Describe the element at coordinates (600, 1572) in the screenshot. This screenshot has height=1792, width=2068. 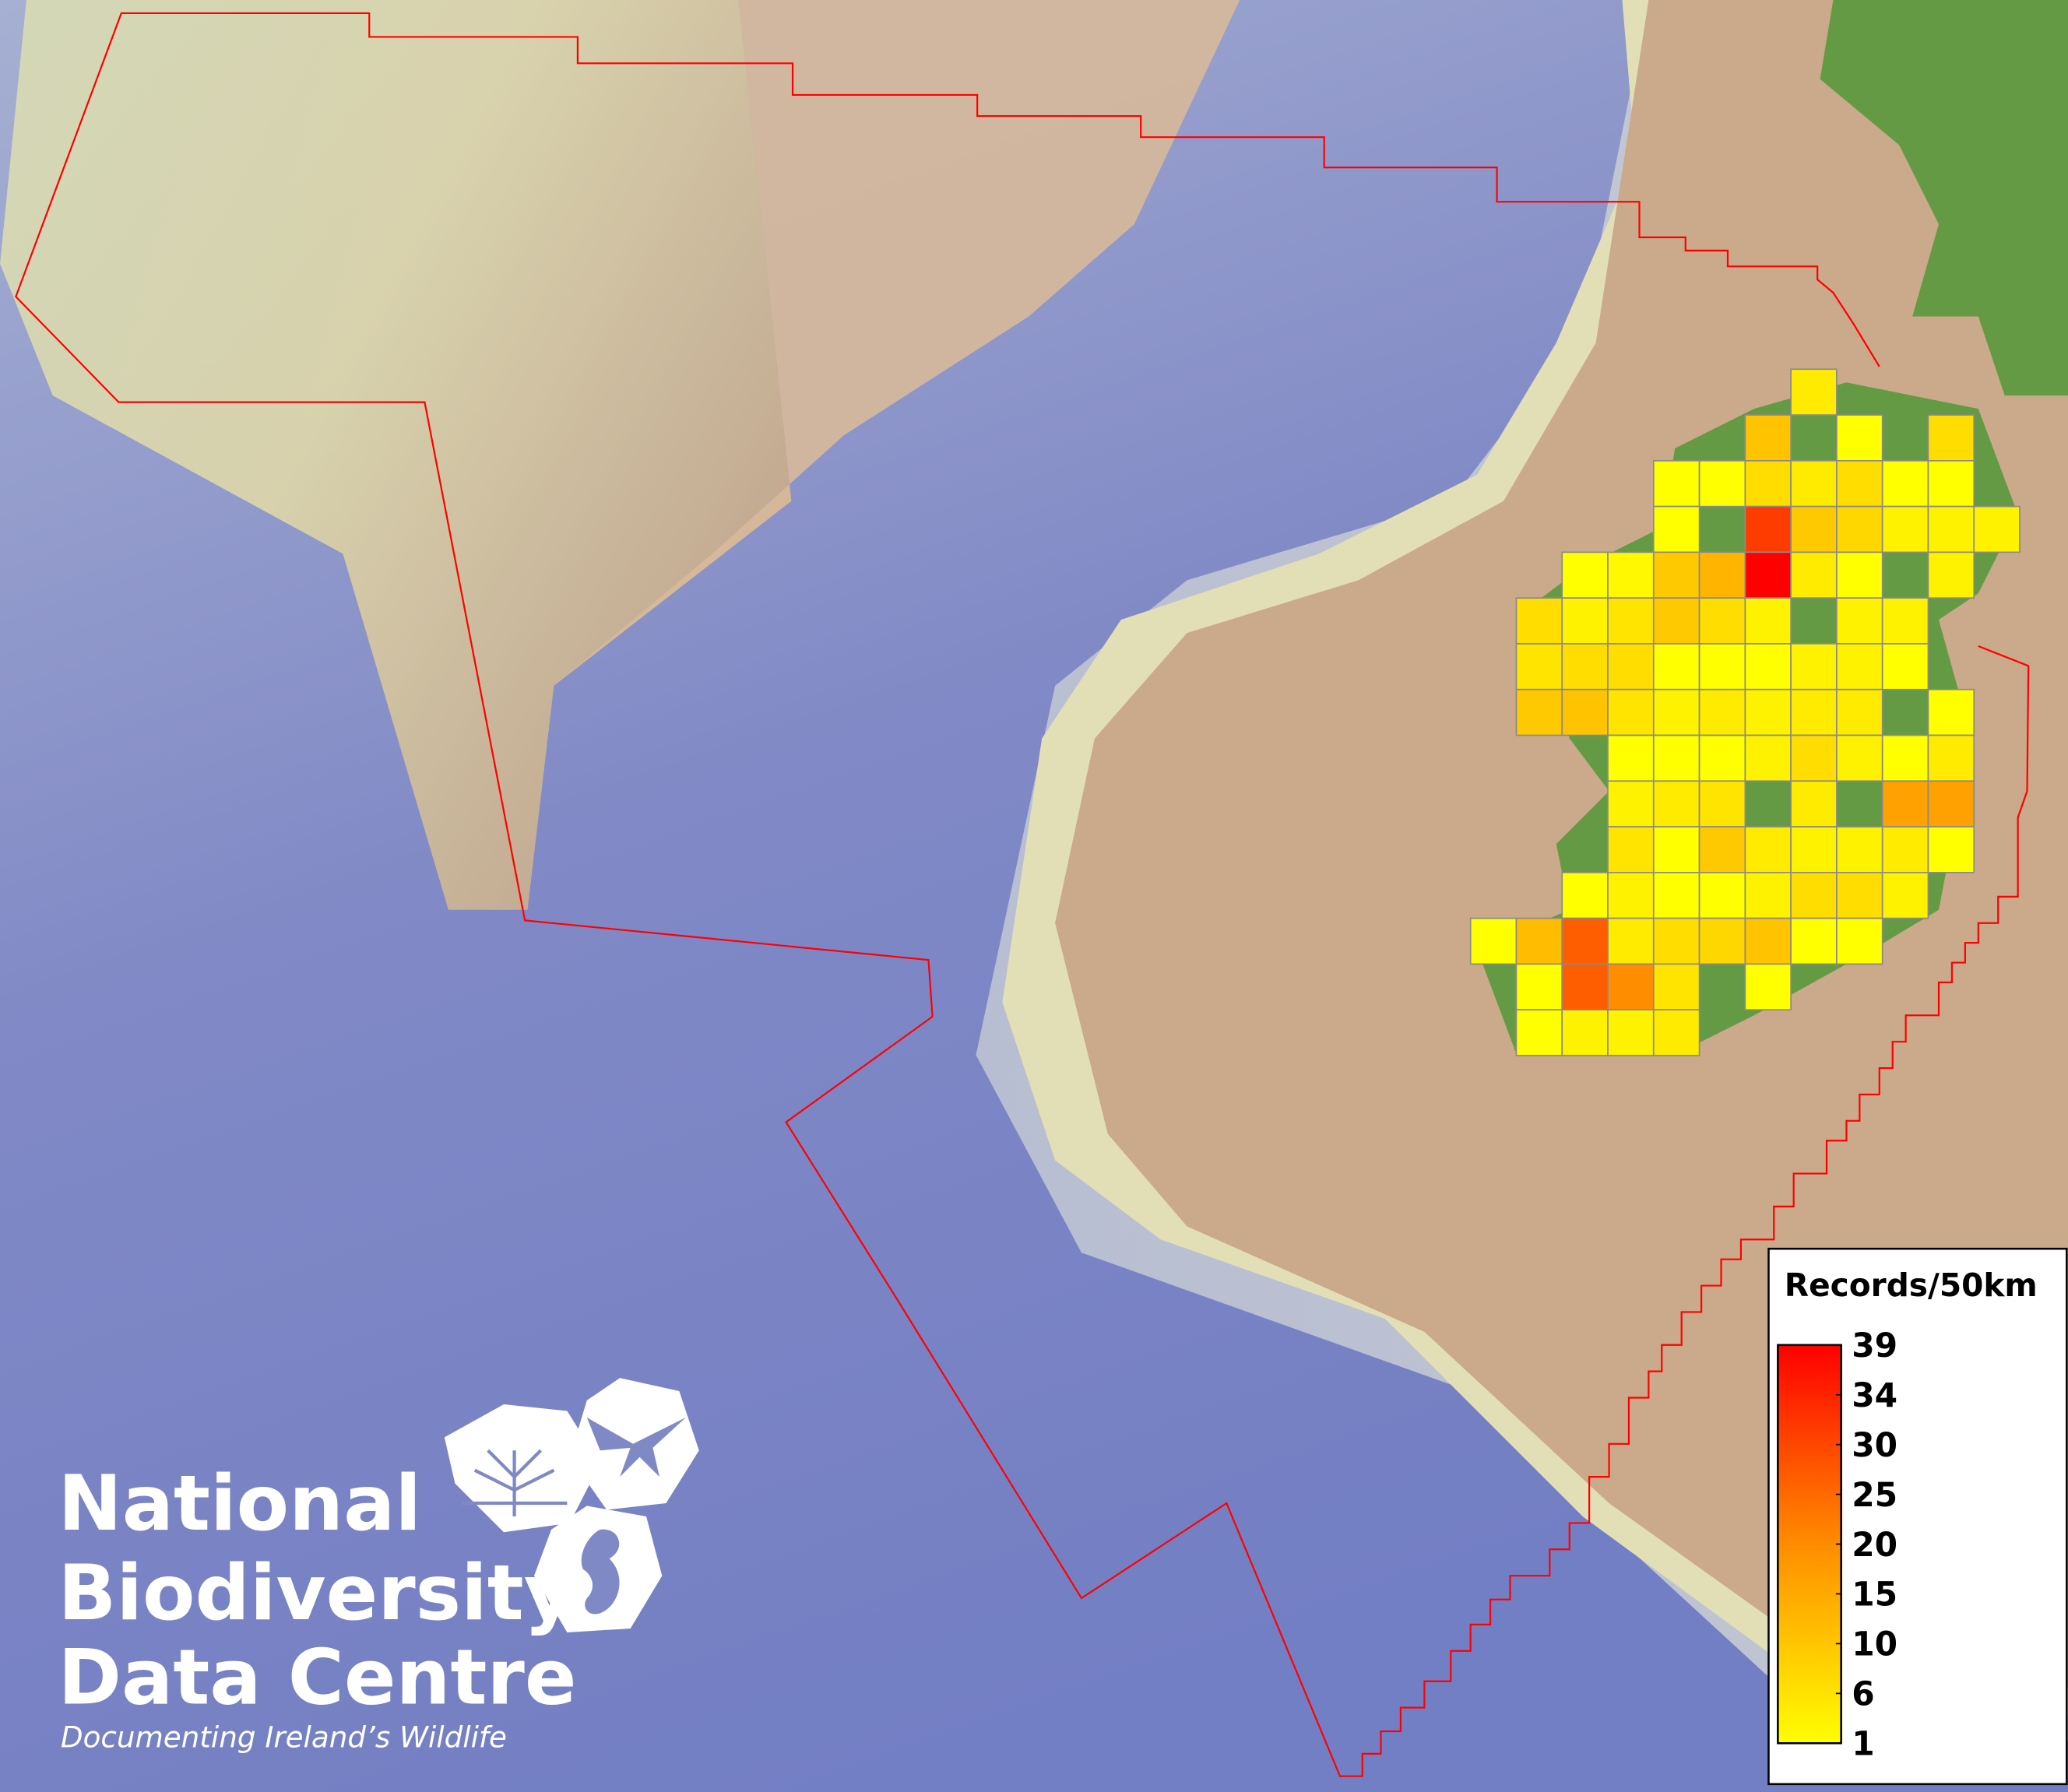
I see `seahorse-icon` at that location.